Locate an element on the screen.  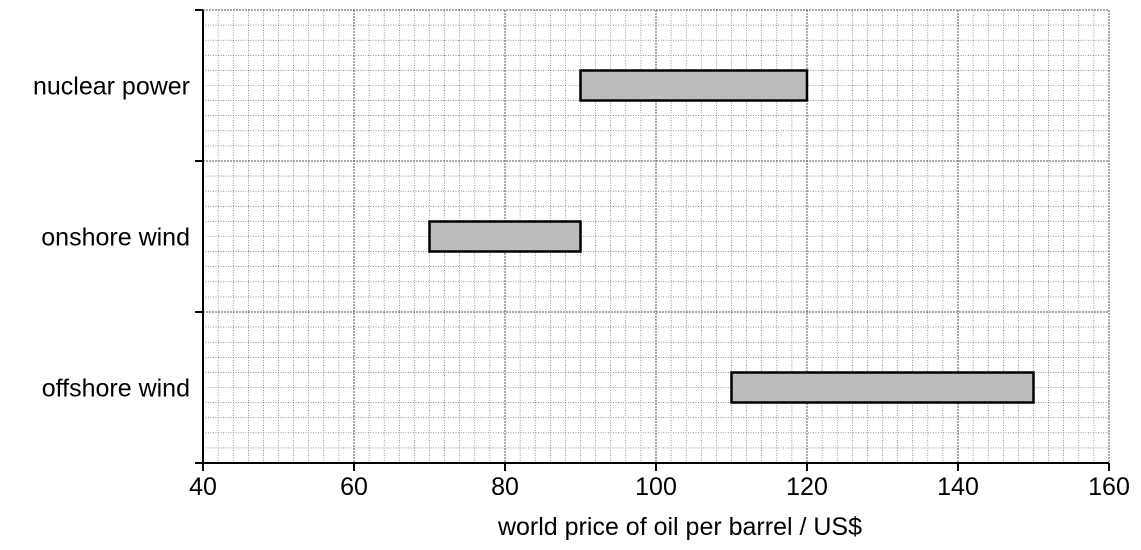
category-label: nuclear power is located at coordinates (111, 87).